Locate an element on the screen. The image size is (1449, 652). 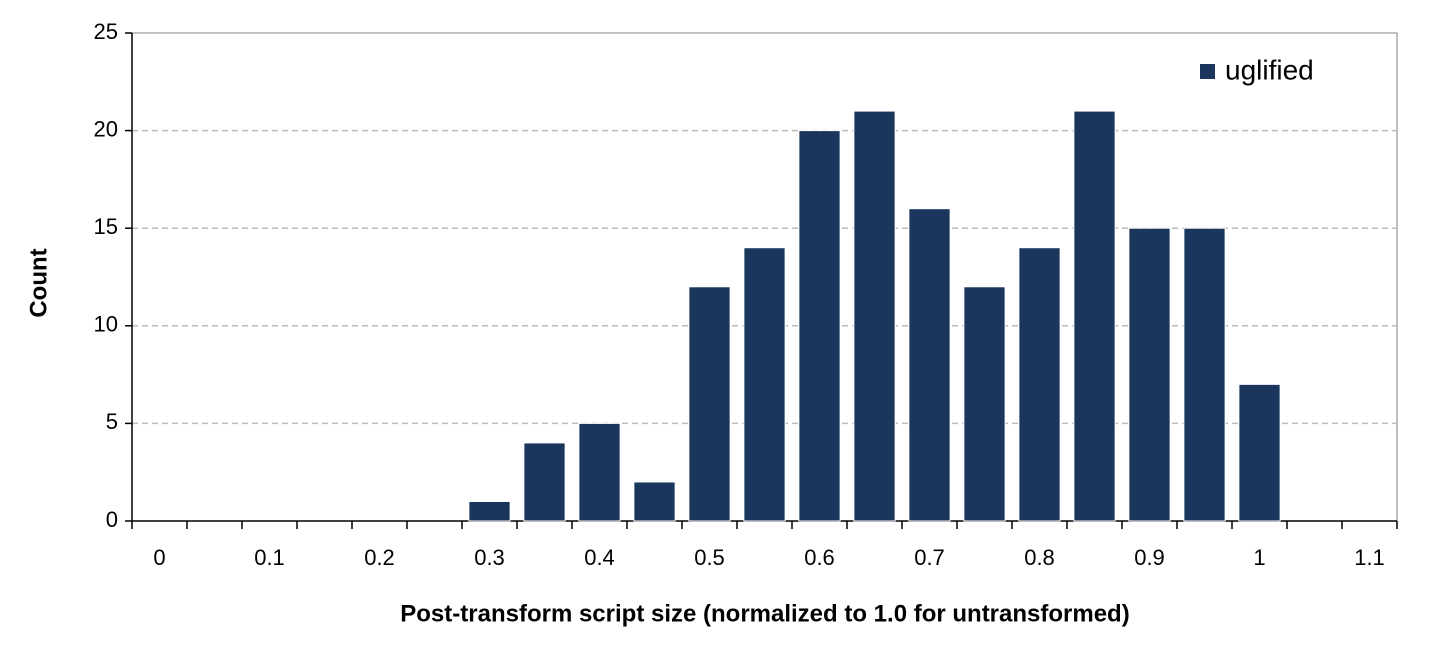
y-tick-label: 5 is located at coordinates (112, 421).